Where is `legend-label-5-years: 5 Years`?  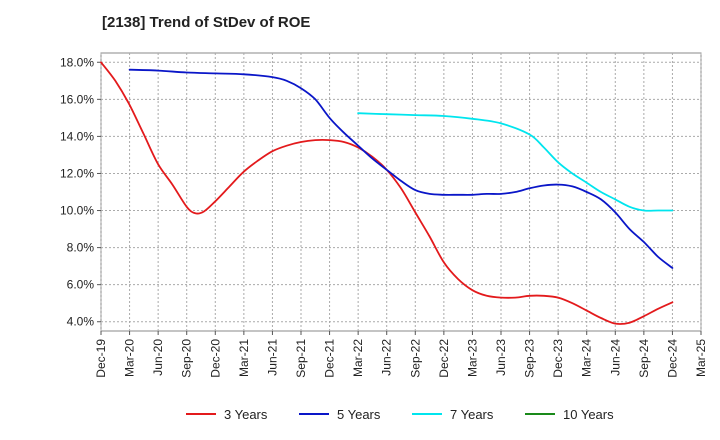 legend-label-5-years: 5 Years is located at coordinates (359, 414).